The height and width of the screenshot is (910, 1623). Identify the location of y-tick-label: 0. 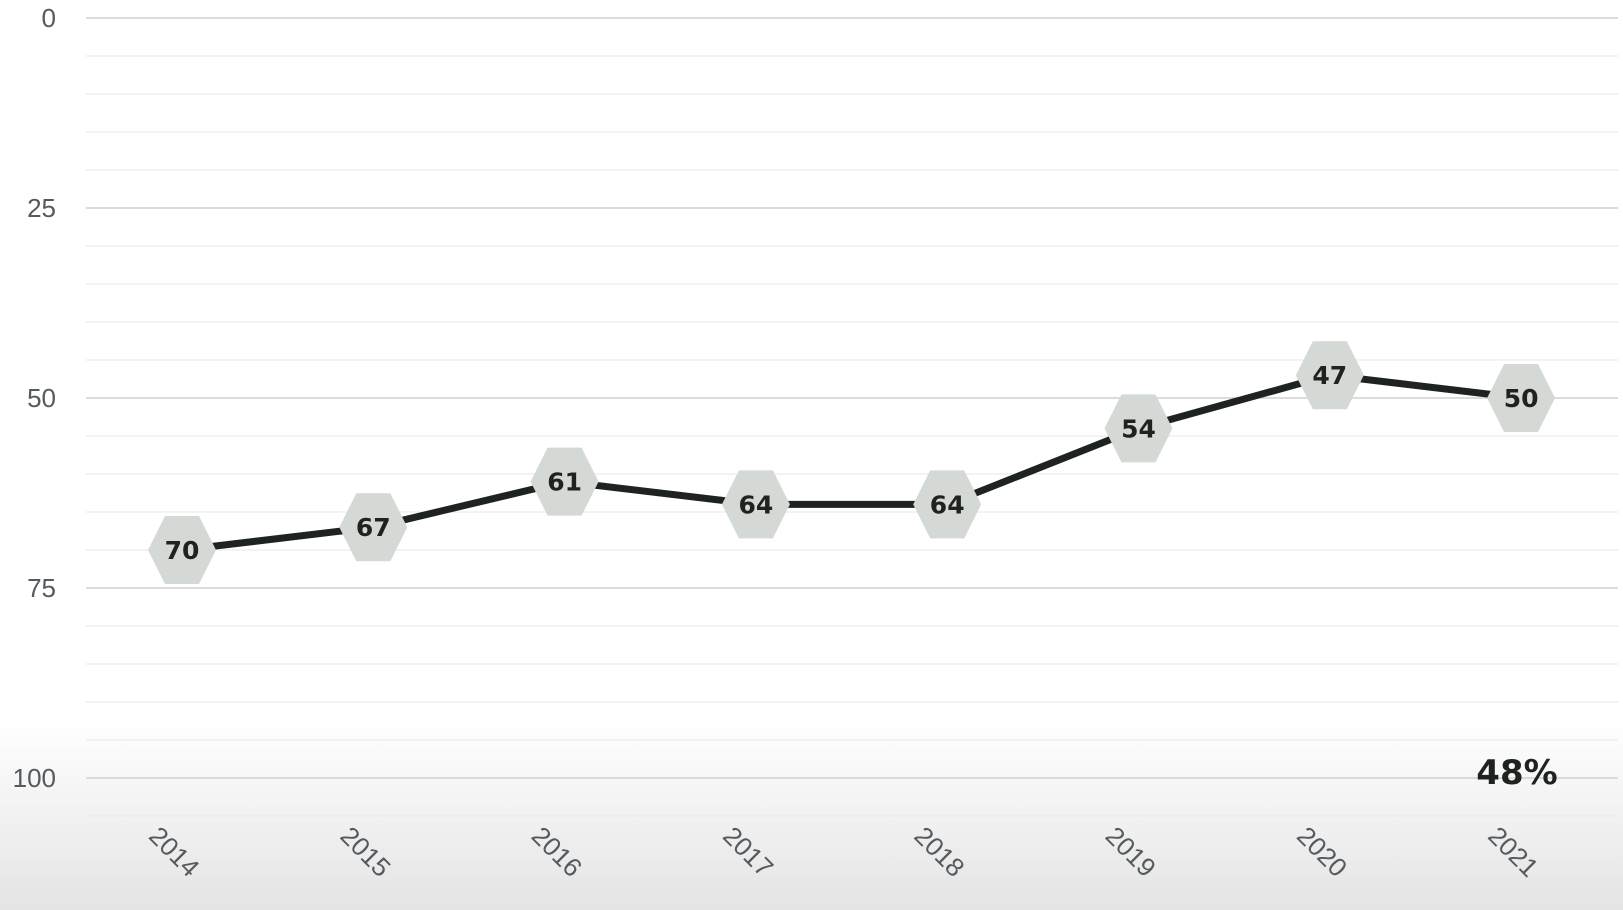
(49, 18).